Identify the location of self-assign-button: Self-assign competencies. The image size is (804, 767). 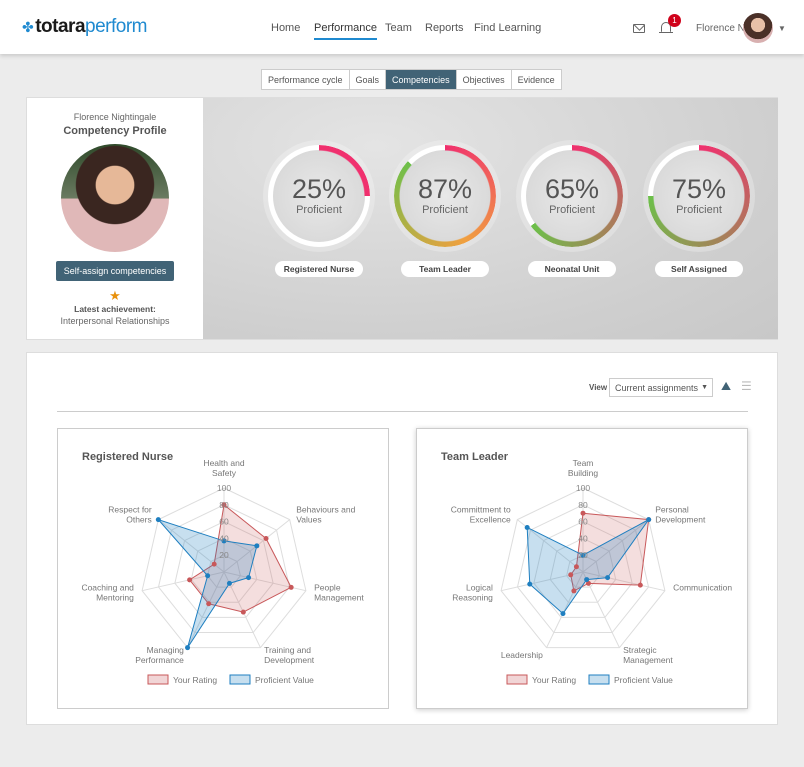
(115, 271).